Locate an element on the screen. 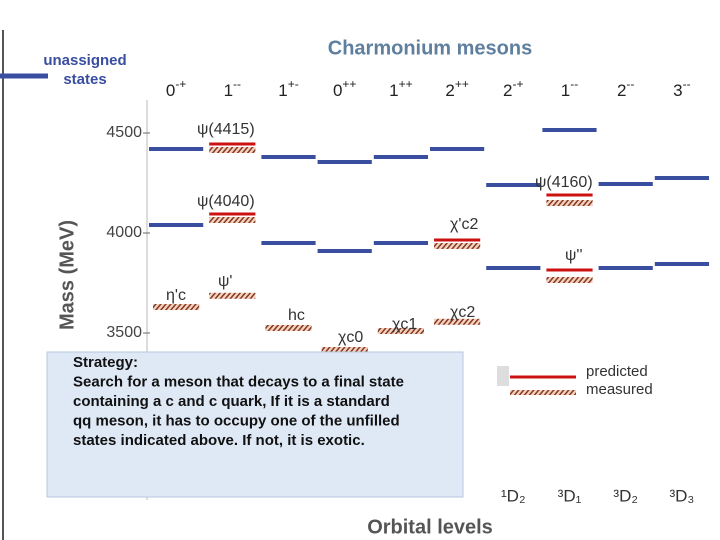  column-label: 0++ is located at coordinates (344, 88).